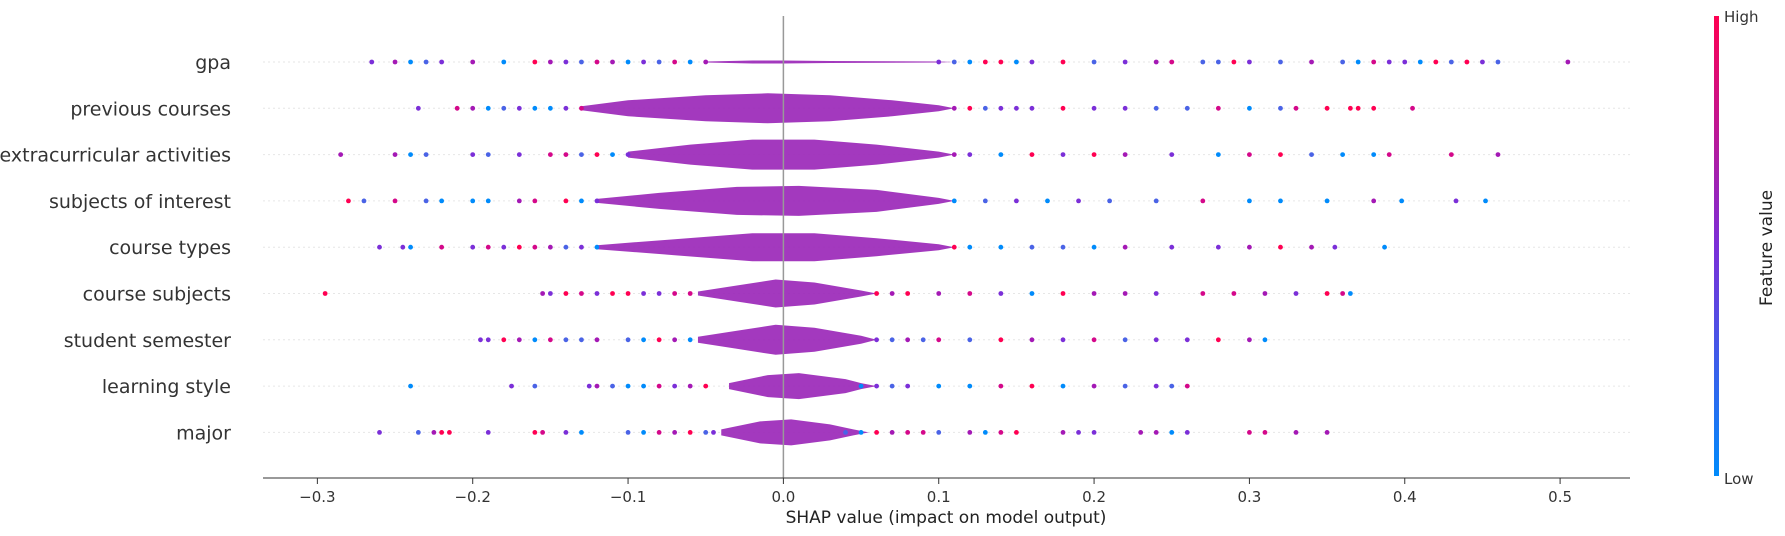  Describe the element at coordinates (157, 295) in the screenshot. I see `feature-label: course subjects` at that location.